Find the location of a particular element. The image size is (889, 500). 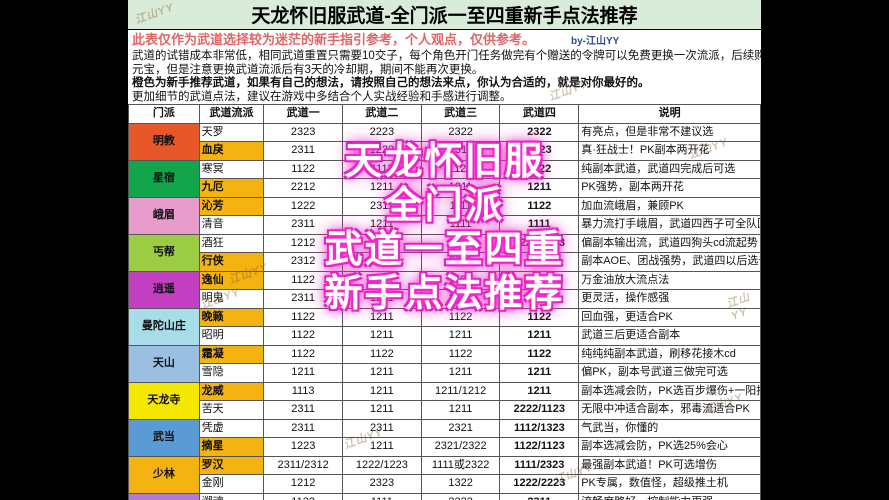

wudao2-cell: 2223 is located at coordinates (382, 132).